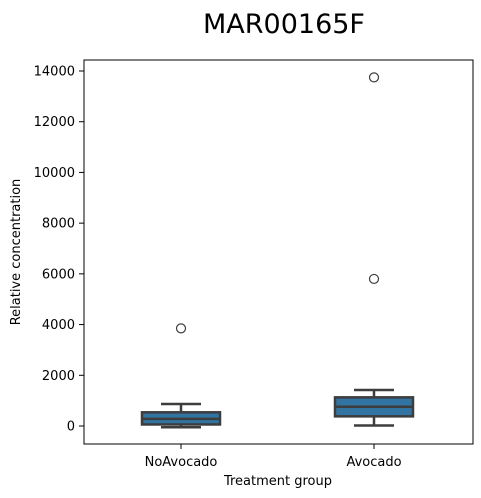 This screenshot has height=498, width=481. I want to click on y-tick-label: 6000, so click(58, 274).